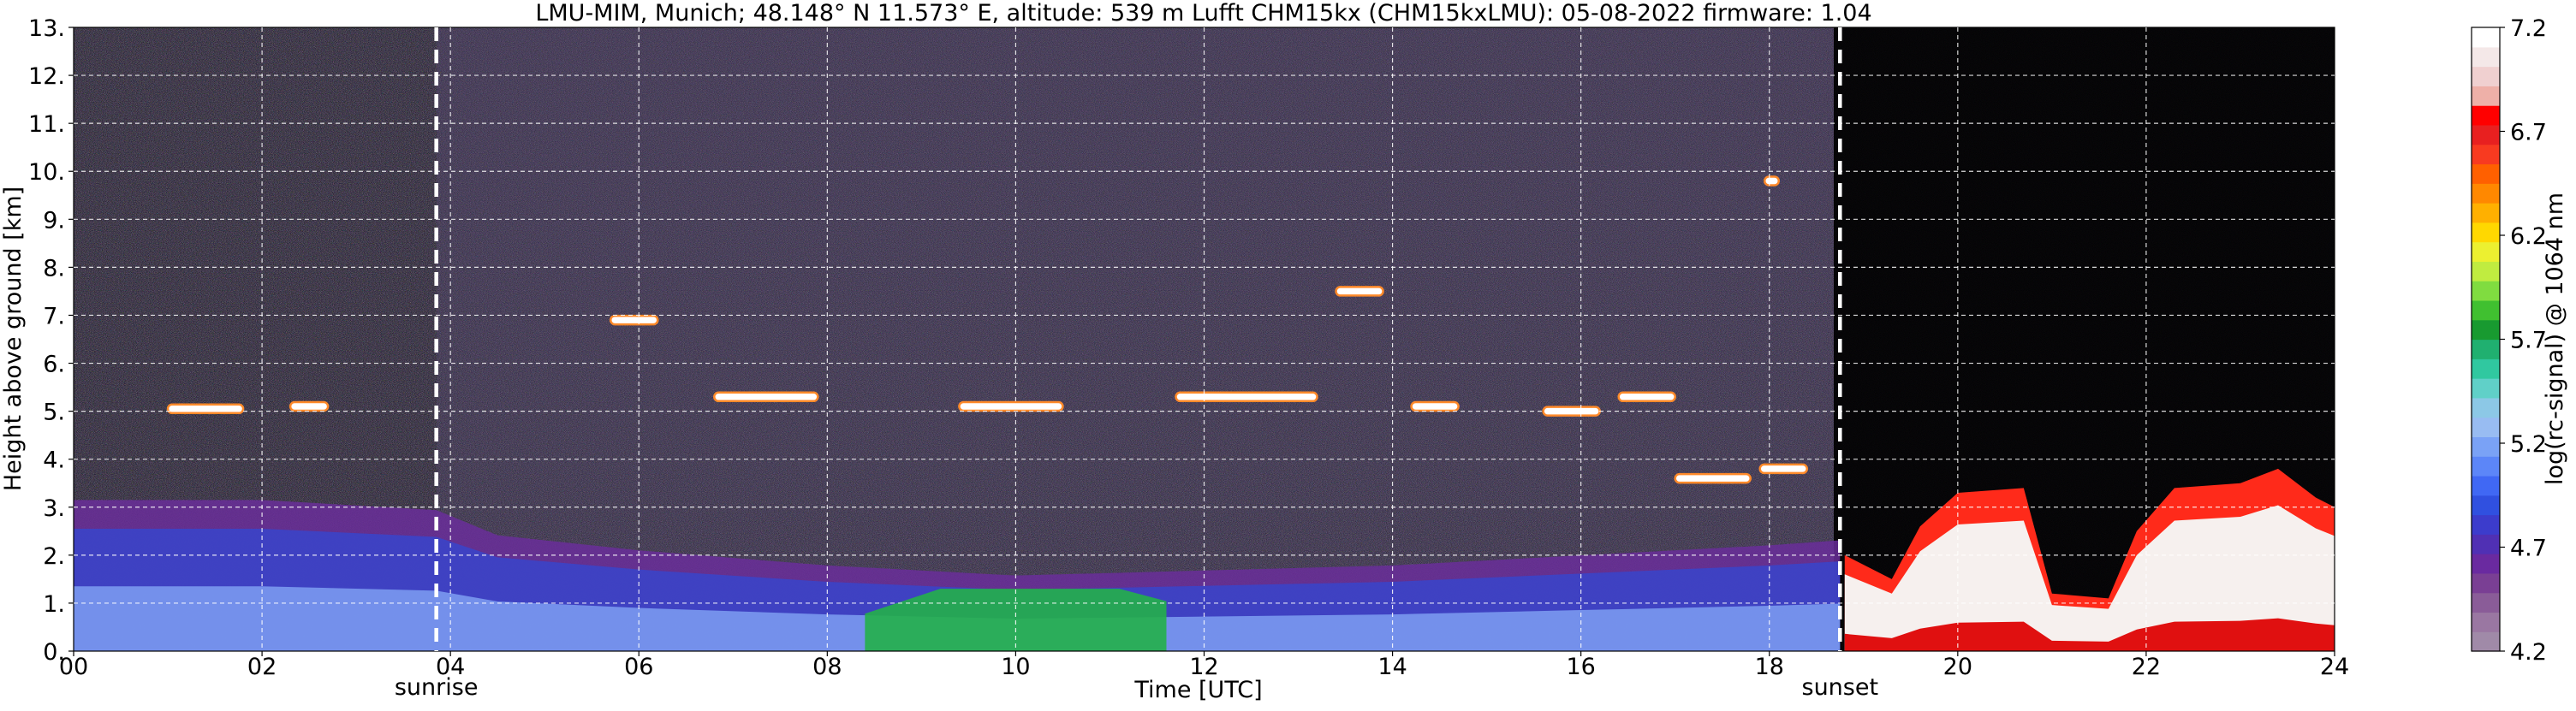 The height and width of the screenshot is (711, 2576). What do you see at coordinates (1015, 667) in the screenshot?
I see `x-tick-label: 10` at bounding box center [1015, 667].